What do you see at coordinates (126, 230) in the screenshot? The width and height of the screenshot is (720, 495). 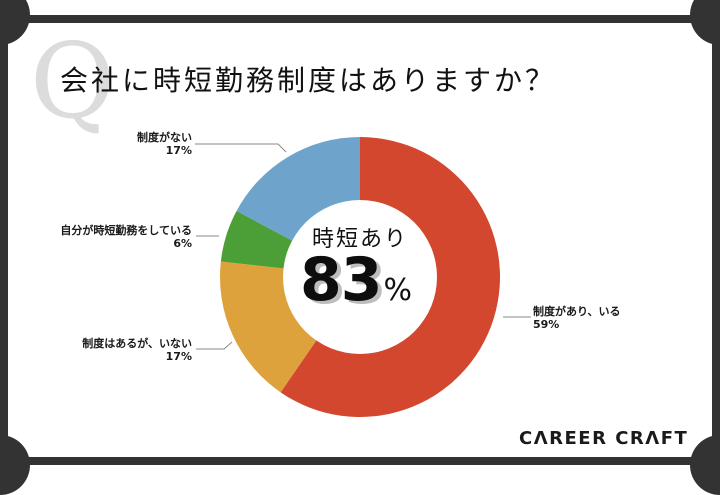 I see `label-name: 自分が時短勤務をしている` at bounding box center [126, 230].